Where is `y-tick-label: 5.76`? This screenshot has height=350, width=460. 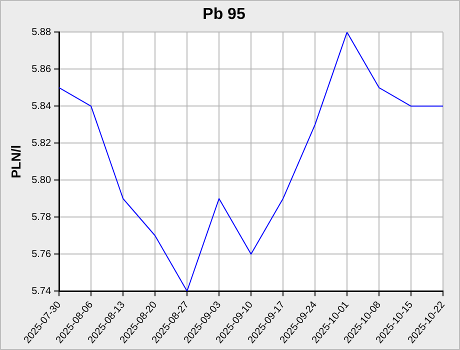
y-tick-label: 5.76 is located at coordinates (42, 254).